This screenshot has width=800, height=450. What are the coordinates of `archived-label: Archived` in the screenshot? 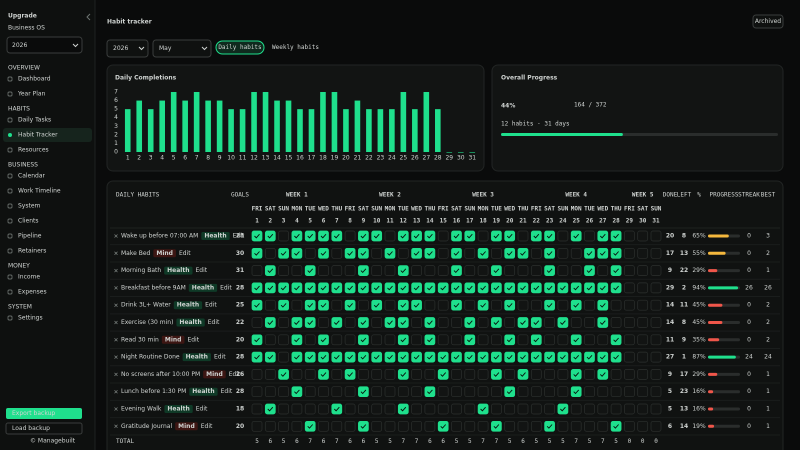 It's located at (768, 21).